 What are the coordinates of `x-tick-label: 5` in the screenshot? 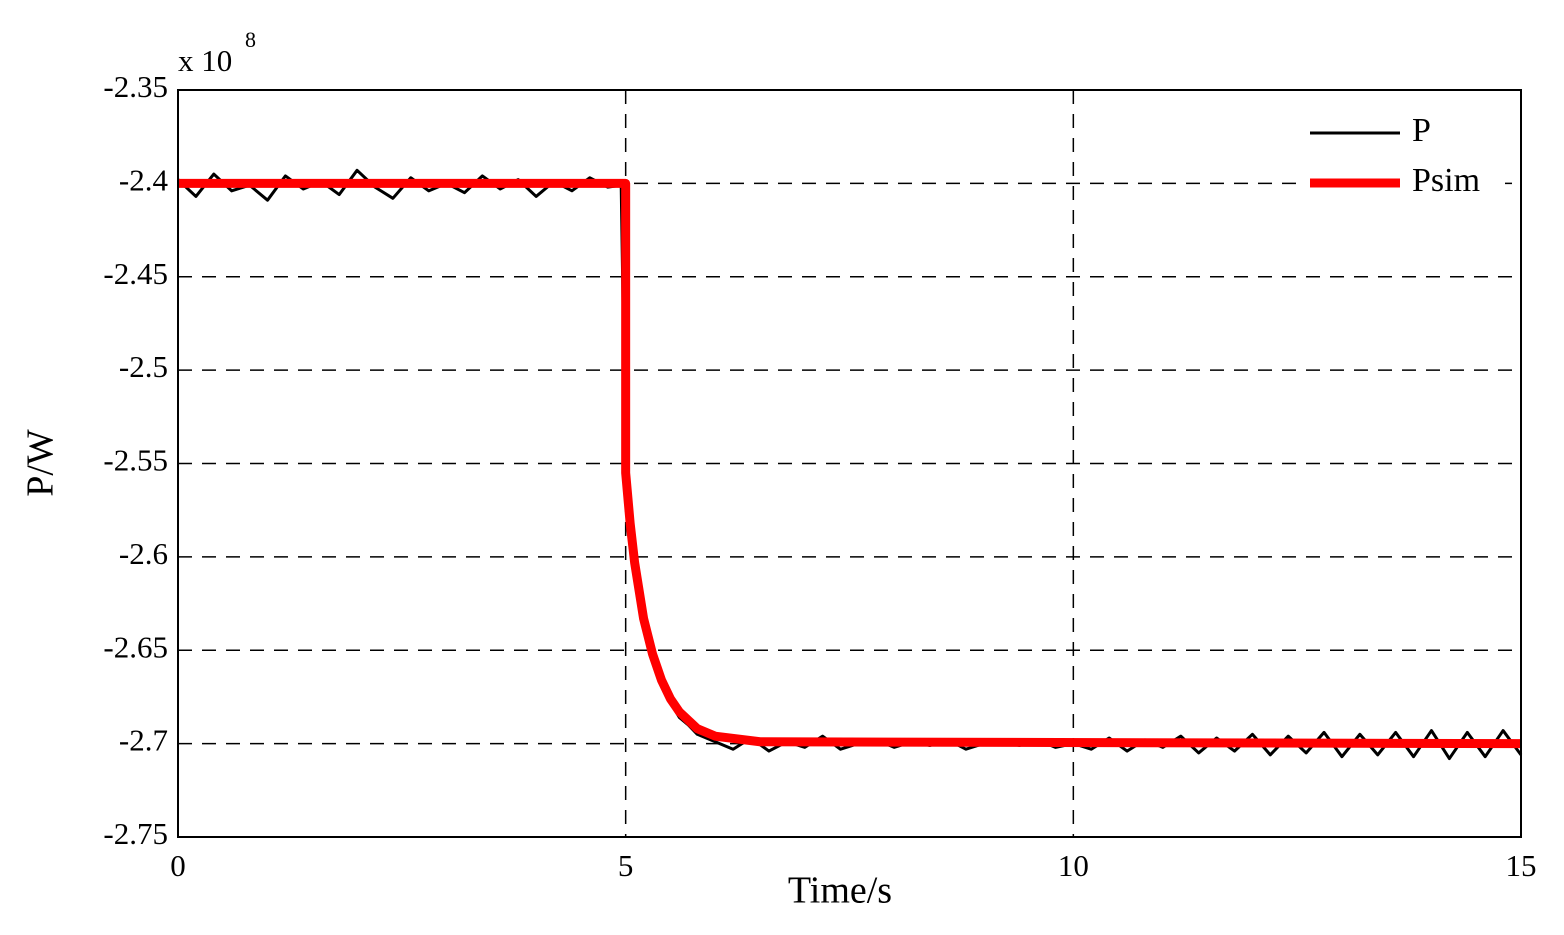 It's located at (626, 865).